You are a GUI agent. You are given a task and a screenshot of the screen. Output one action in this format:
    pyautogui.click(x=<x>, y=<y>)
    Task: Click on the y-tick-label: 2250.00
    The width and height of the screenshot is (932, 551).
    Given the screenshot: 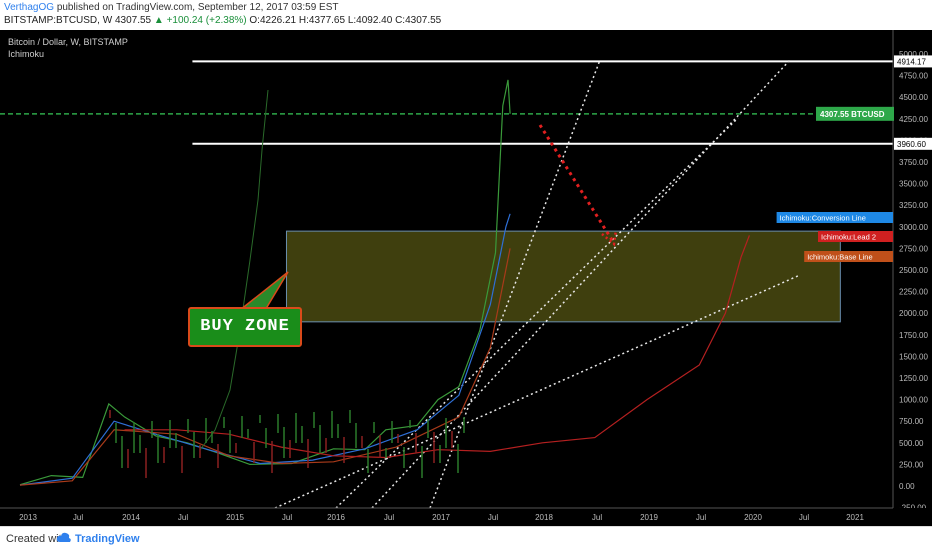 What is the action you would take?
    pyautogui.click(x=913, y=292)
    